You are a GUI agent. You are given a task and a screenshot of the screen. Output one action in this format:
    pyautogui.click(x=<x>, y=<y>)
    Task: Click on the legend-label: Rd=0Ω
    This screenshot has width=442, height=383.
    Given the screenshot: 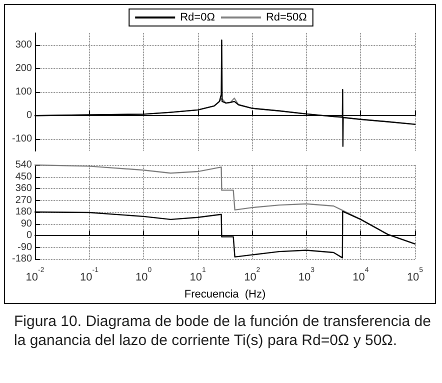 What is the action you would take?
    pyautogui.click(x=197, y=18)
    